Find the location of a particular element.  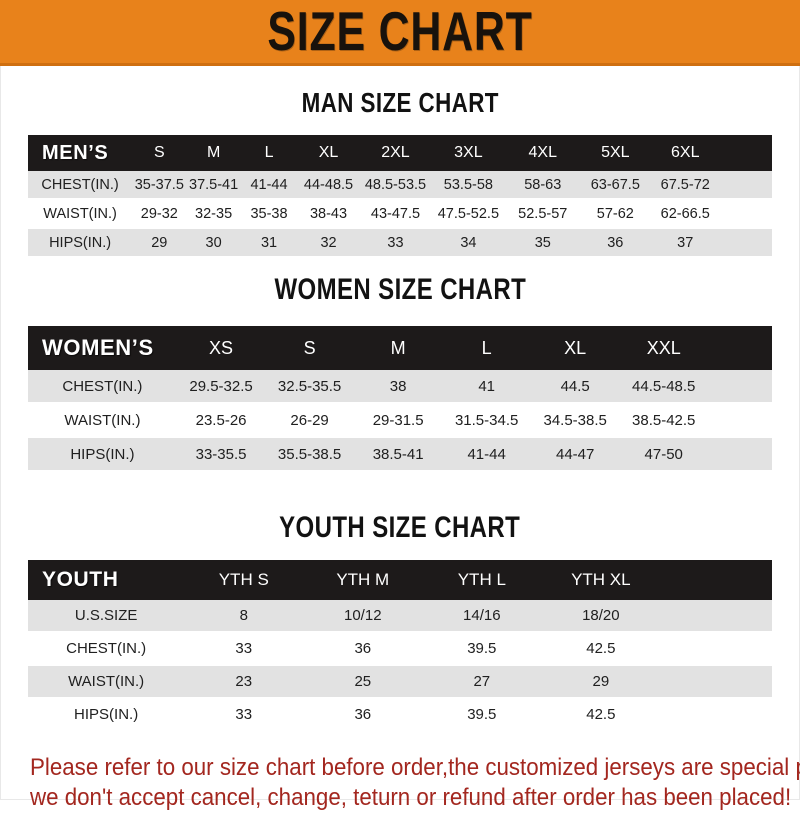

women-header-row: WOMEN’S XS S M L XL XXL is located at coordinates (400, 348).